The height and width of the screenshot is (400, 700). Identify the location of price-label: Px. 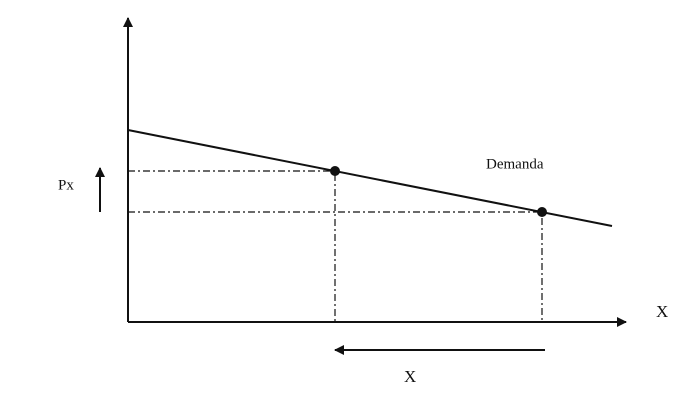
(66, 185).